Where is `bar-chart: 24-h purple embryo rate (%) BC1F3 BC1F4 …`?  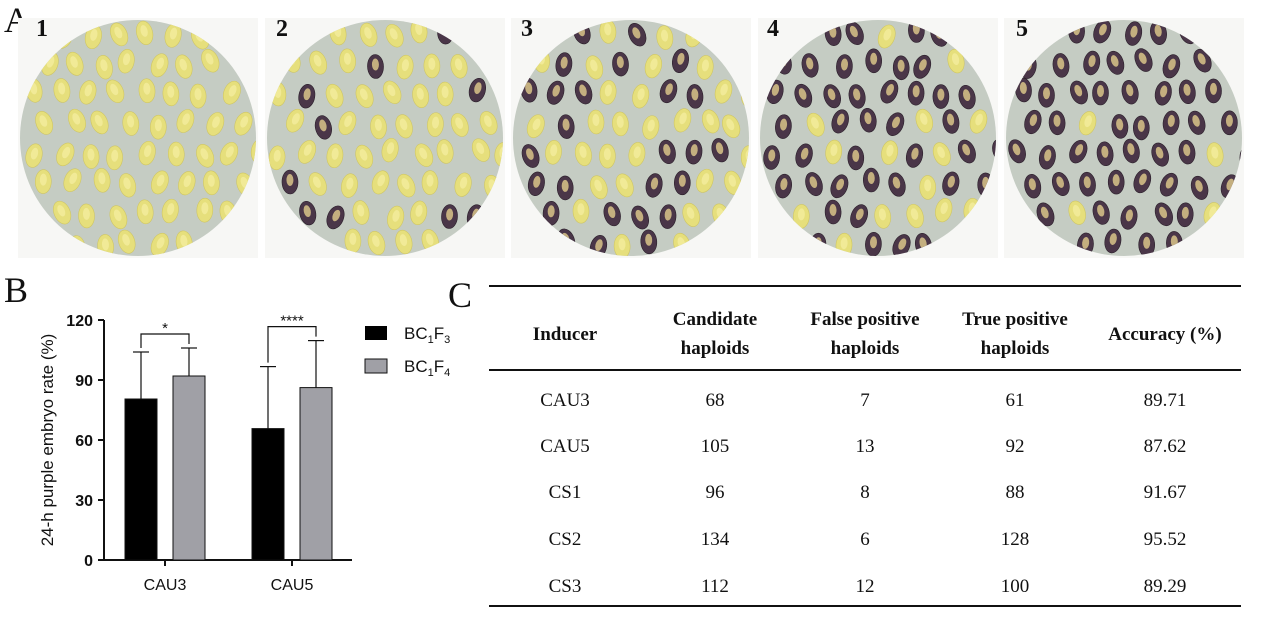
bar-chart: 24-h purple embryo rate (%) BC1F3 BC1F4 … is located at coordinates (244, 453).